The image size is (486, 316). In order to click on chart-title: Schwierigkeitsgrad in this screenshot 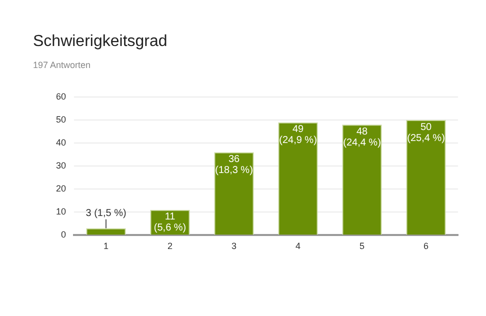, I will do `click(100, 42)`.